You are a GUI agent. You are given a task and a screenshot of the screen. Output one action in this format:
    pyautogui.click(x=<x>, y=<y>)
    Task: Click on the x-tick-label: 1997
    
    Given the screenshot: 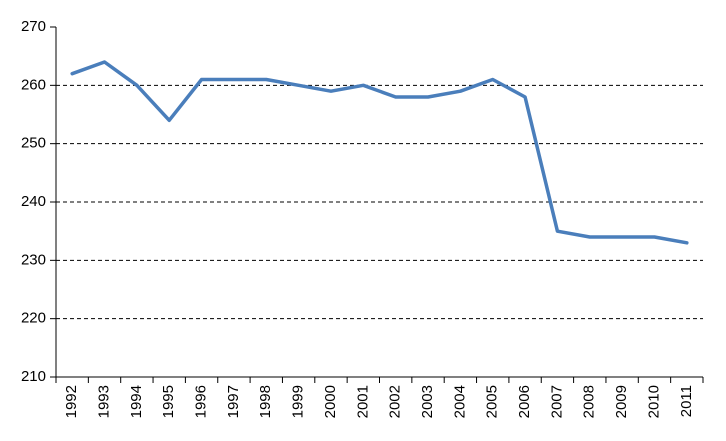 What is the action you would take?
    pyautogui.click(x=233, y=401)
    